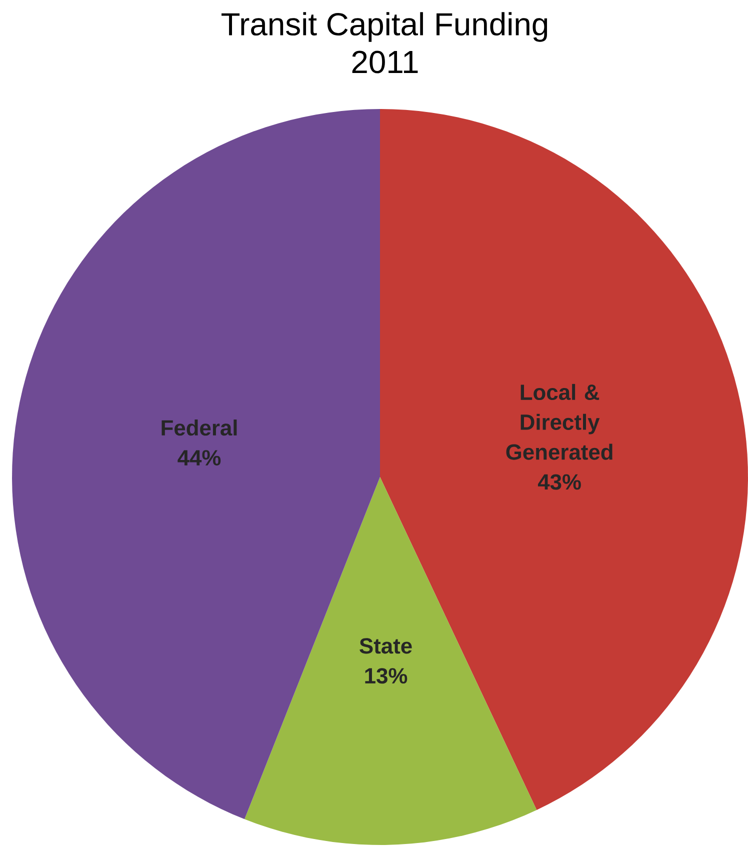 The width and height of the screenshot is (748, 849). Describe the element at coordinates (386, 676) in the screenshot. I see `data-label: 13%` at that location.